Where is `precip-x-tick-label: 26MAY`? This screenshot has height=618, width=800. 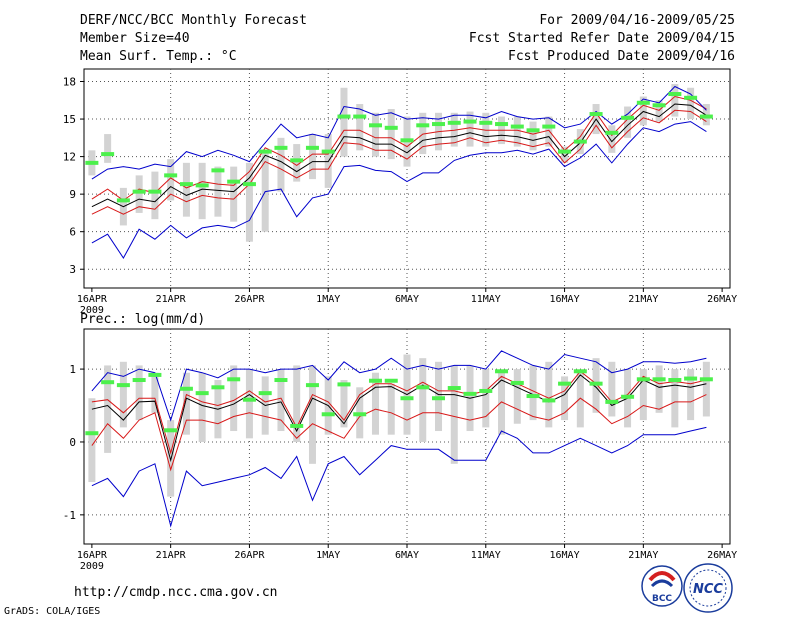 precip-x-tick-label: 26MAY is located at coordinates (722, 555).